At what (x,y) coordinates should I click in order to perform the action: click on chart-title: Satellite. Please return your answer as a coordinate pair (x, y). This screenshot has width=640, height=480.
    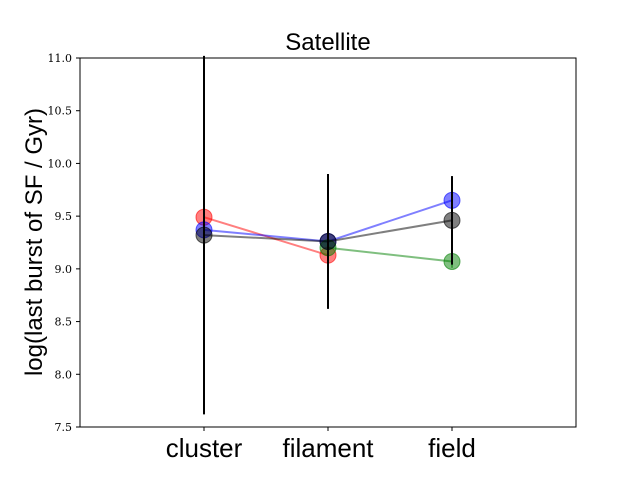
    Looking at the image, I should click on (327, 42).